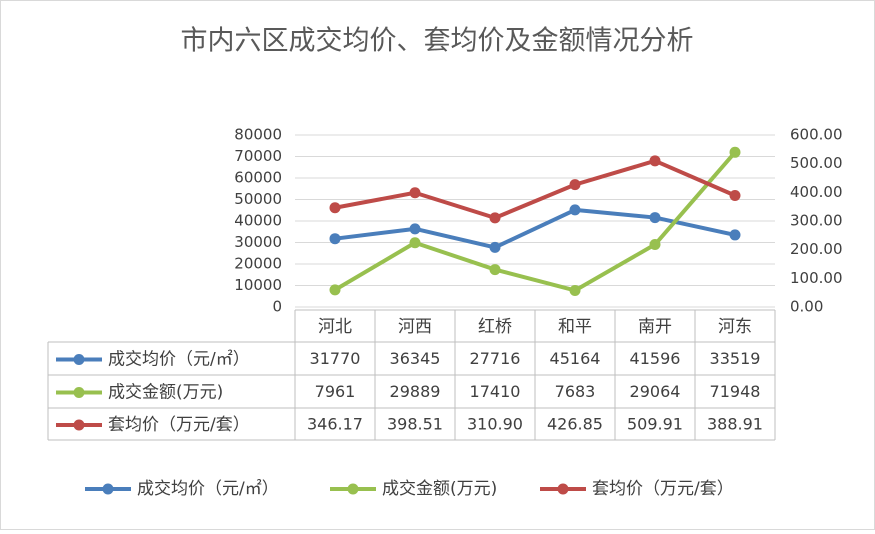 The height and width of the screenshot is (534, 875). I want to click on y-tick-label: 30000, so click(258, 242).